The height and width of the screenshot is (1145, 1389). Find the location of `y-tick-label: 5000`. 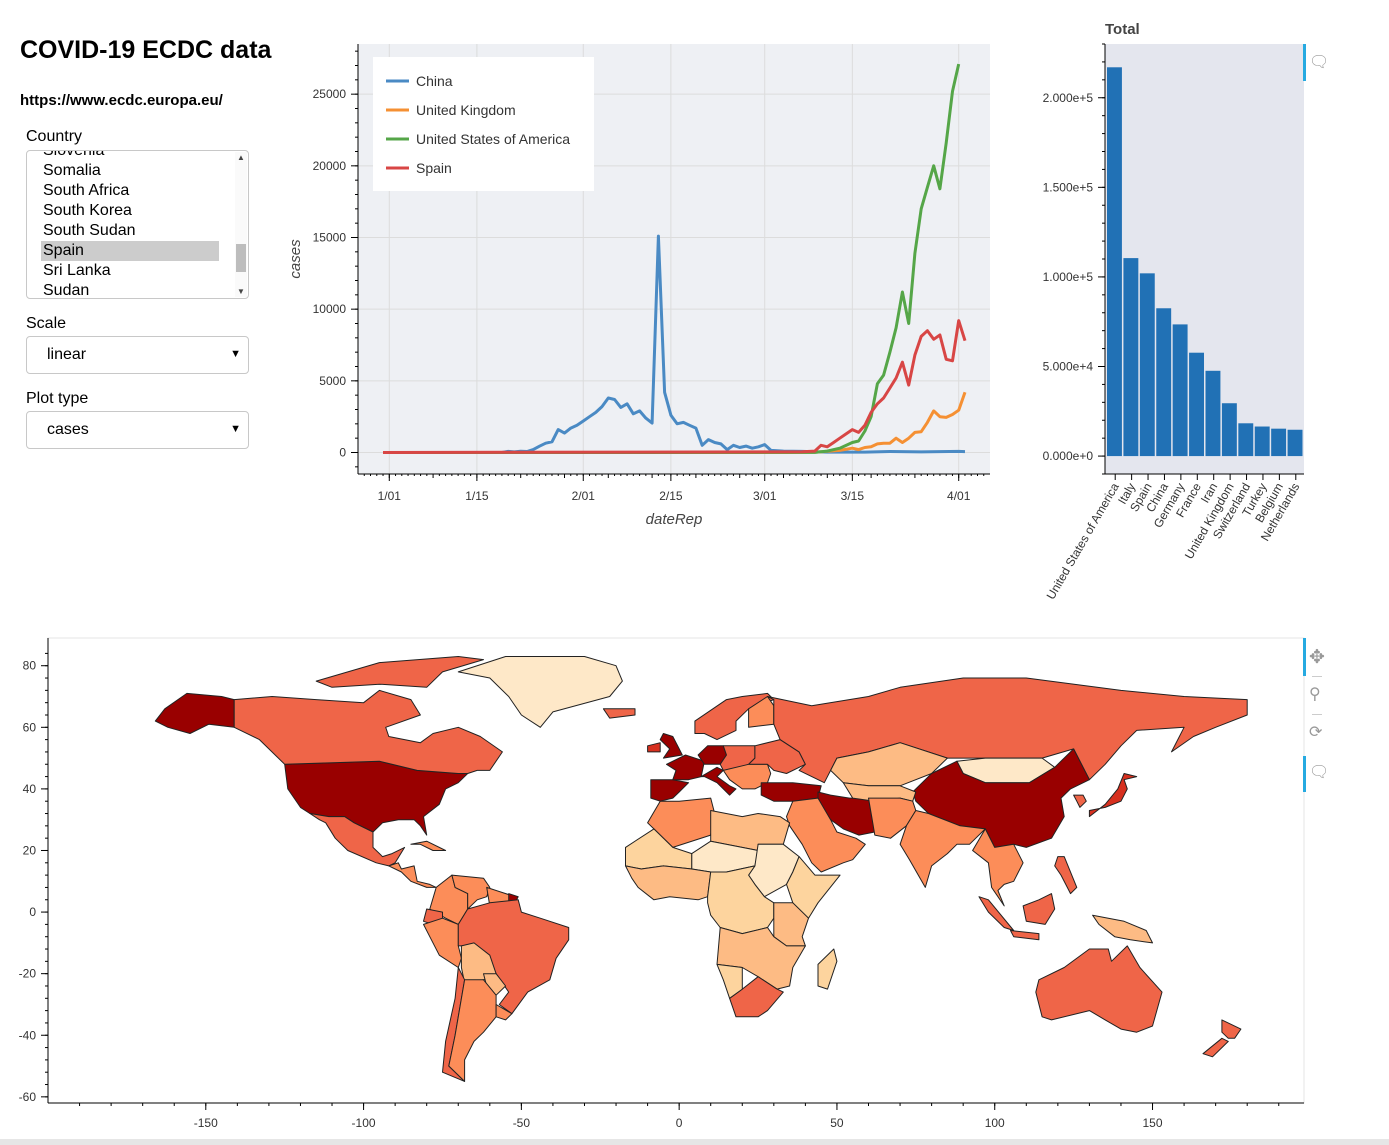

y-tick-label: 5000 is located at coordinates (332, 381).